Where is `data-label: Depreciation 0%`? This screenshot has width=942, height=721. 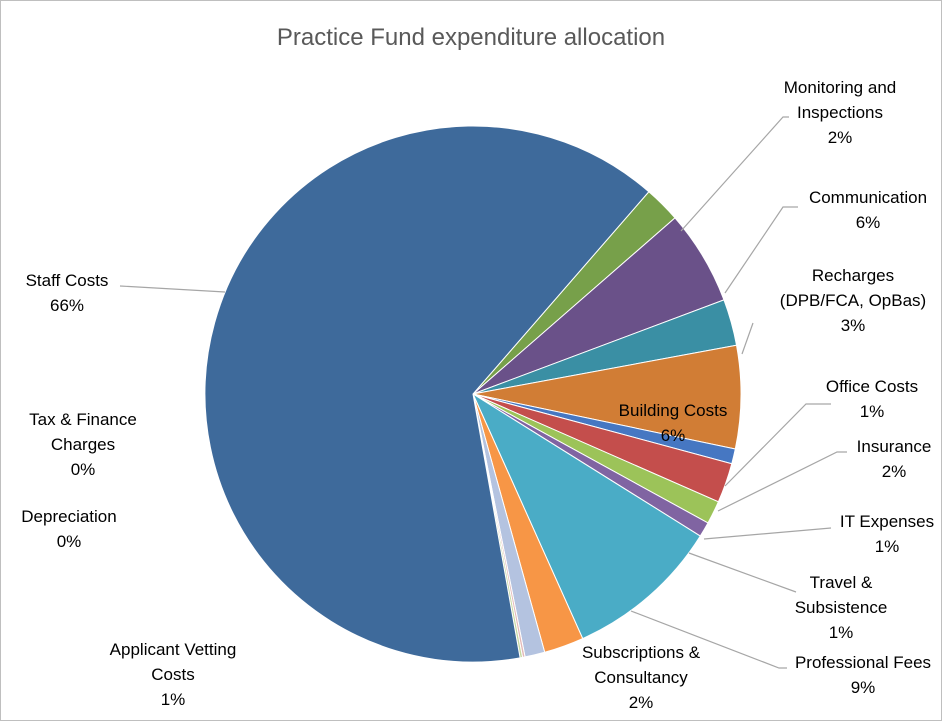 data-label: Depreciation 0% is located at coordinates (68, 529).